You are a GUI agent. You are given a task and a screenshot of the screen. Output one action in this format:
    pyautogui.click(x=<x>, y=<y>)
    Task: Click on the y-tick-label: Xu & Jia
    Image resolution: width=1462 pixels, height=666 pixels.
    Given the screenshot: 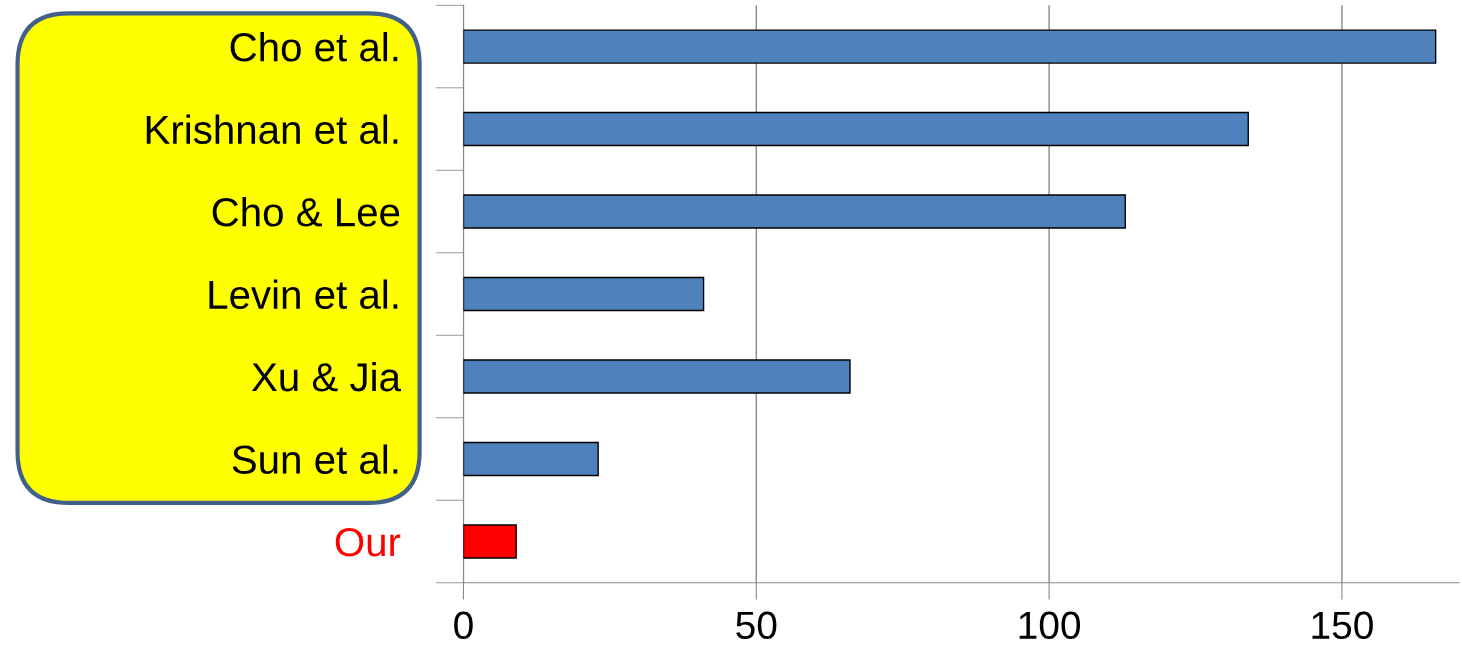 What is the action you would take?
    pyautogui.click(x=326, y=376)
    